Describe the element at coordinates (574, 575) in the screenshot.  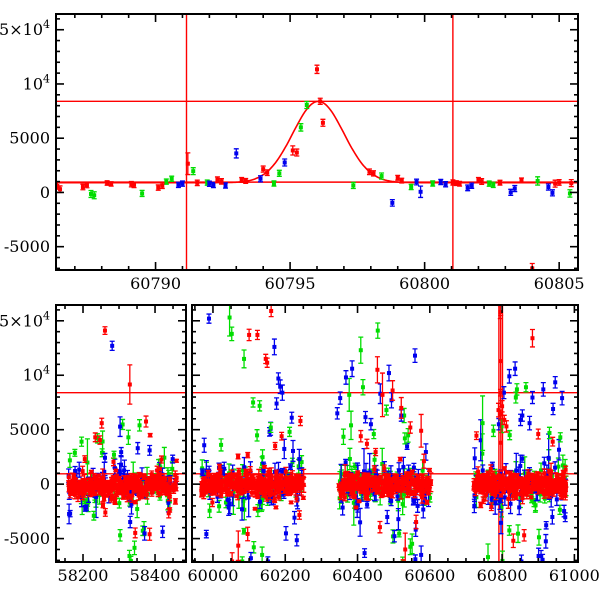
I see `tick-label: 61000` at that location.